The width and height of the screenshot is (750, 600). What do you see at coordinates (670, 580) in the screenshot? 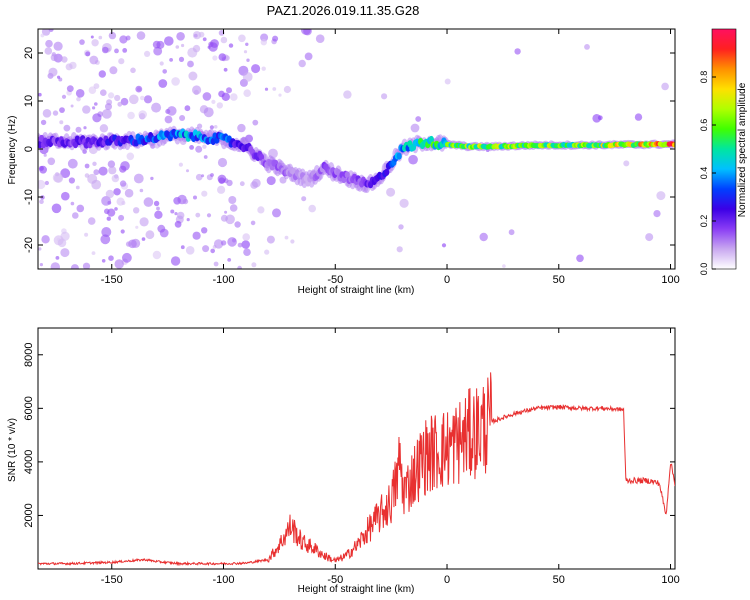
I see `x-tick-label: 100` at bounding box center [670, 580].